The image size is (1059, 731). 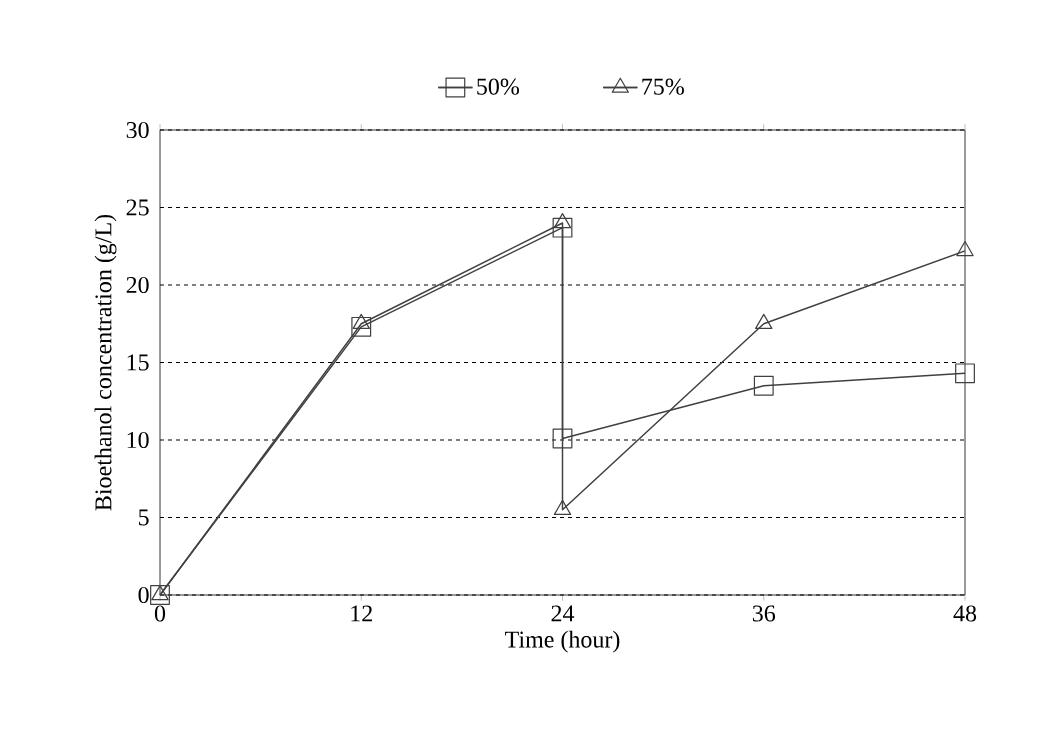 What do you see at coordinates (137, 285) in the screenshot?
I see `y-tick-label: 20` at bounding box center [137, 285].